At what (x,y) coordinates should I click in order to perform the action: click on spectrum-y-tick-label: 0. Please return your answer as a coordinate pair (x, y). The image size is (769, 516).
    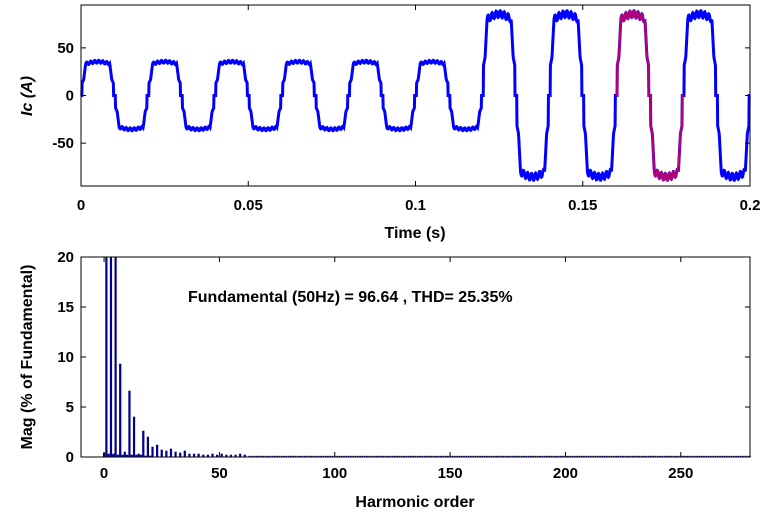
    Looking at the image, I should click on (70, 457).